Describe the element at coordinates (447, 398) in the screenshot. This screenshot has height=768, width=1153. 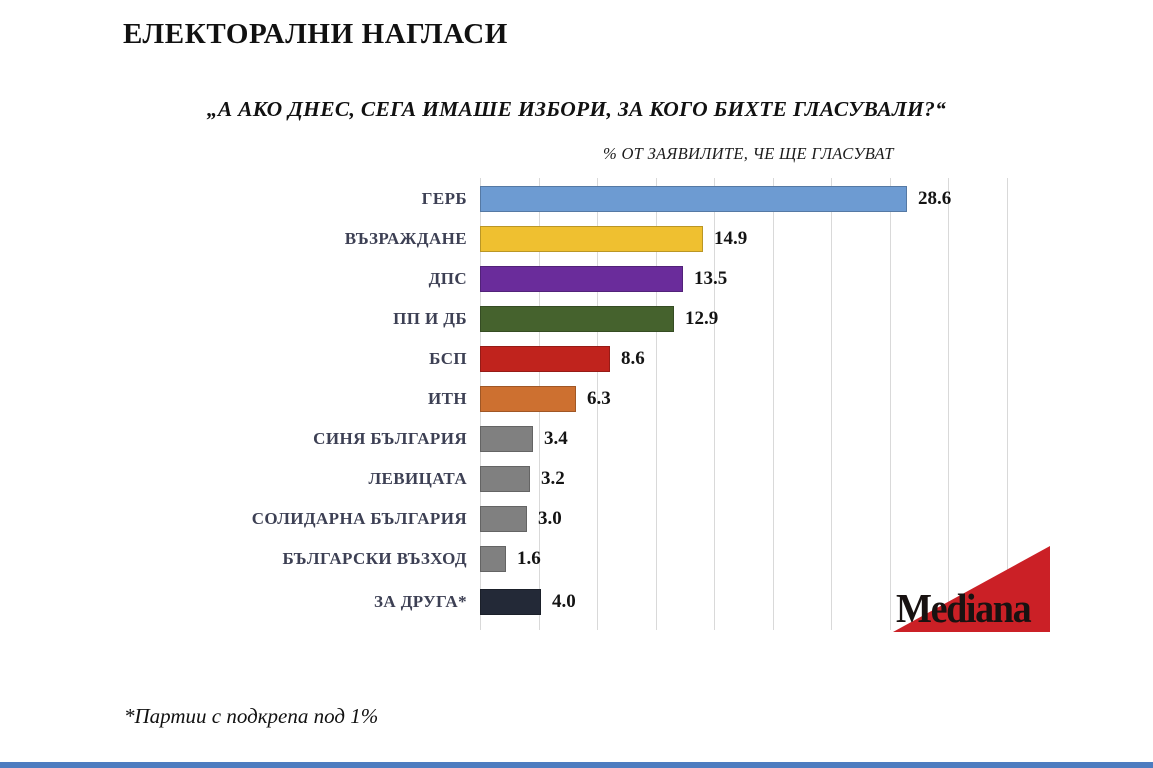
I see `category-label: ИТН` at that location.